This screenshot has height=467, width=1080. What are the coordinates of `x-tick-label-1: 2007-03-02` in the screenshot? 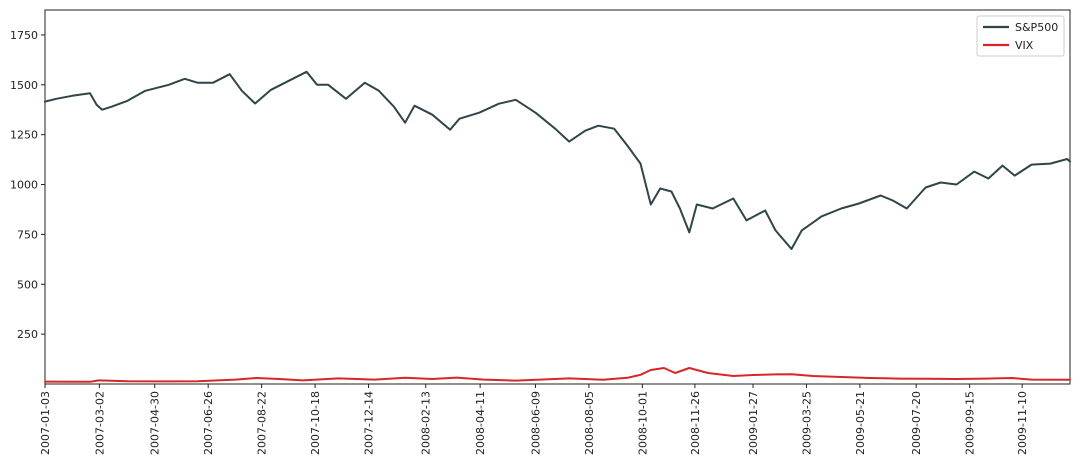 It's located at (99, 423).